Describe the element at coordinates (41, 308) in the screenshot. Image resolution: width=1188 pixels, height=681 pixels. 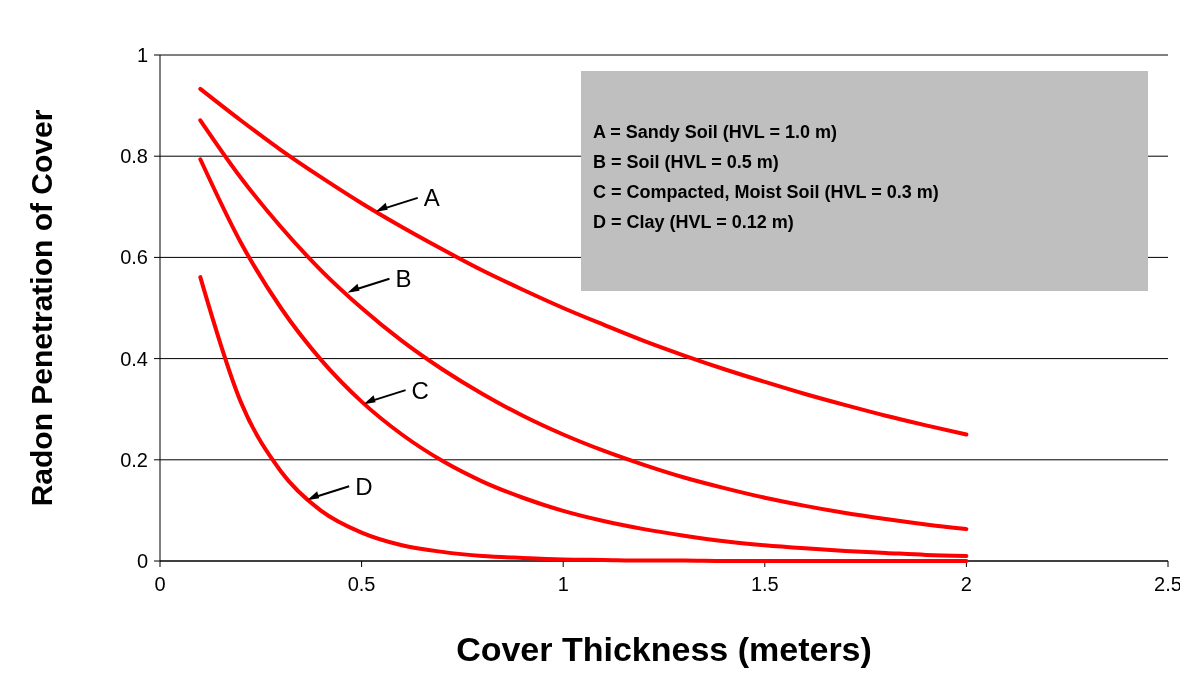
I see `y-axis-title: Radon Penetration of Cover` at that location.